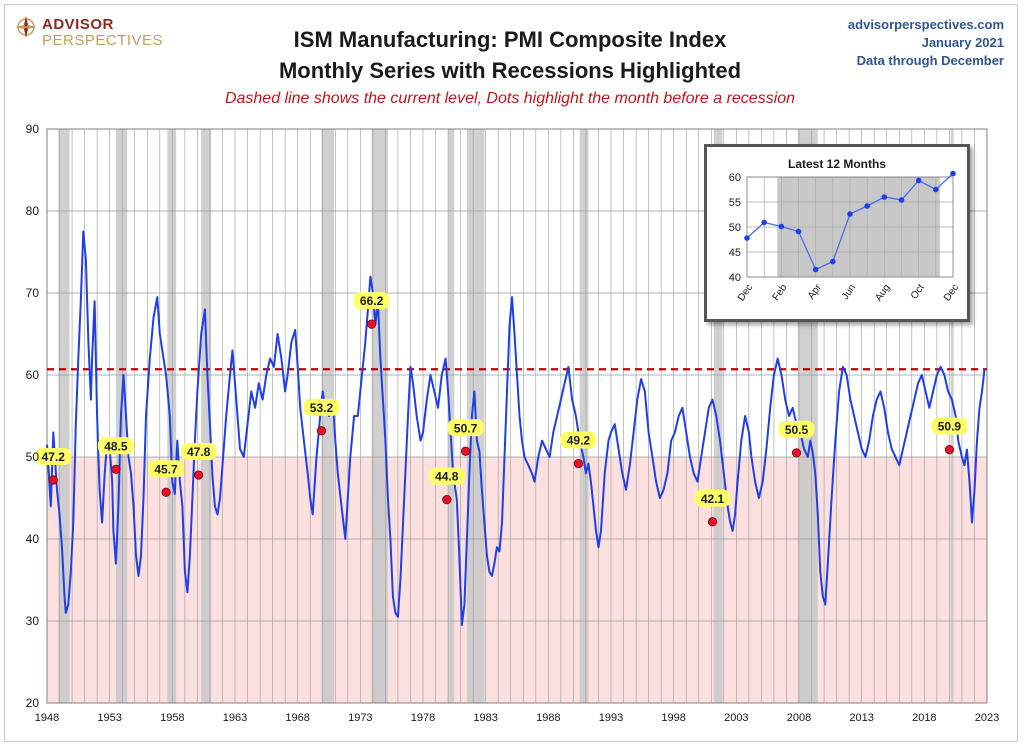  I want to click on inset-y-tick-label: 45, so click(735, 253).